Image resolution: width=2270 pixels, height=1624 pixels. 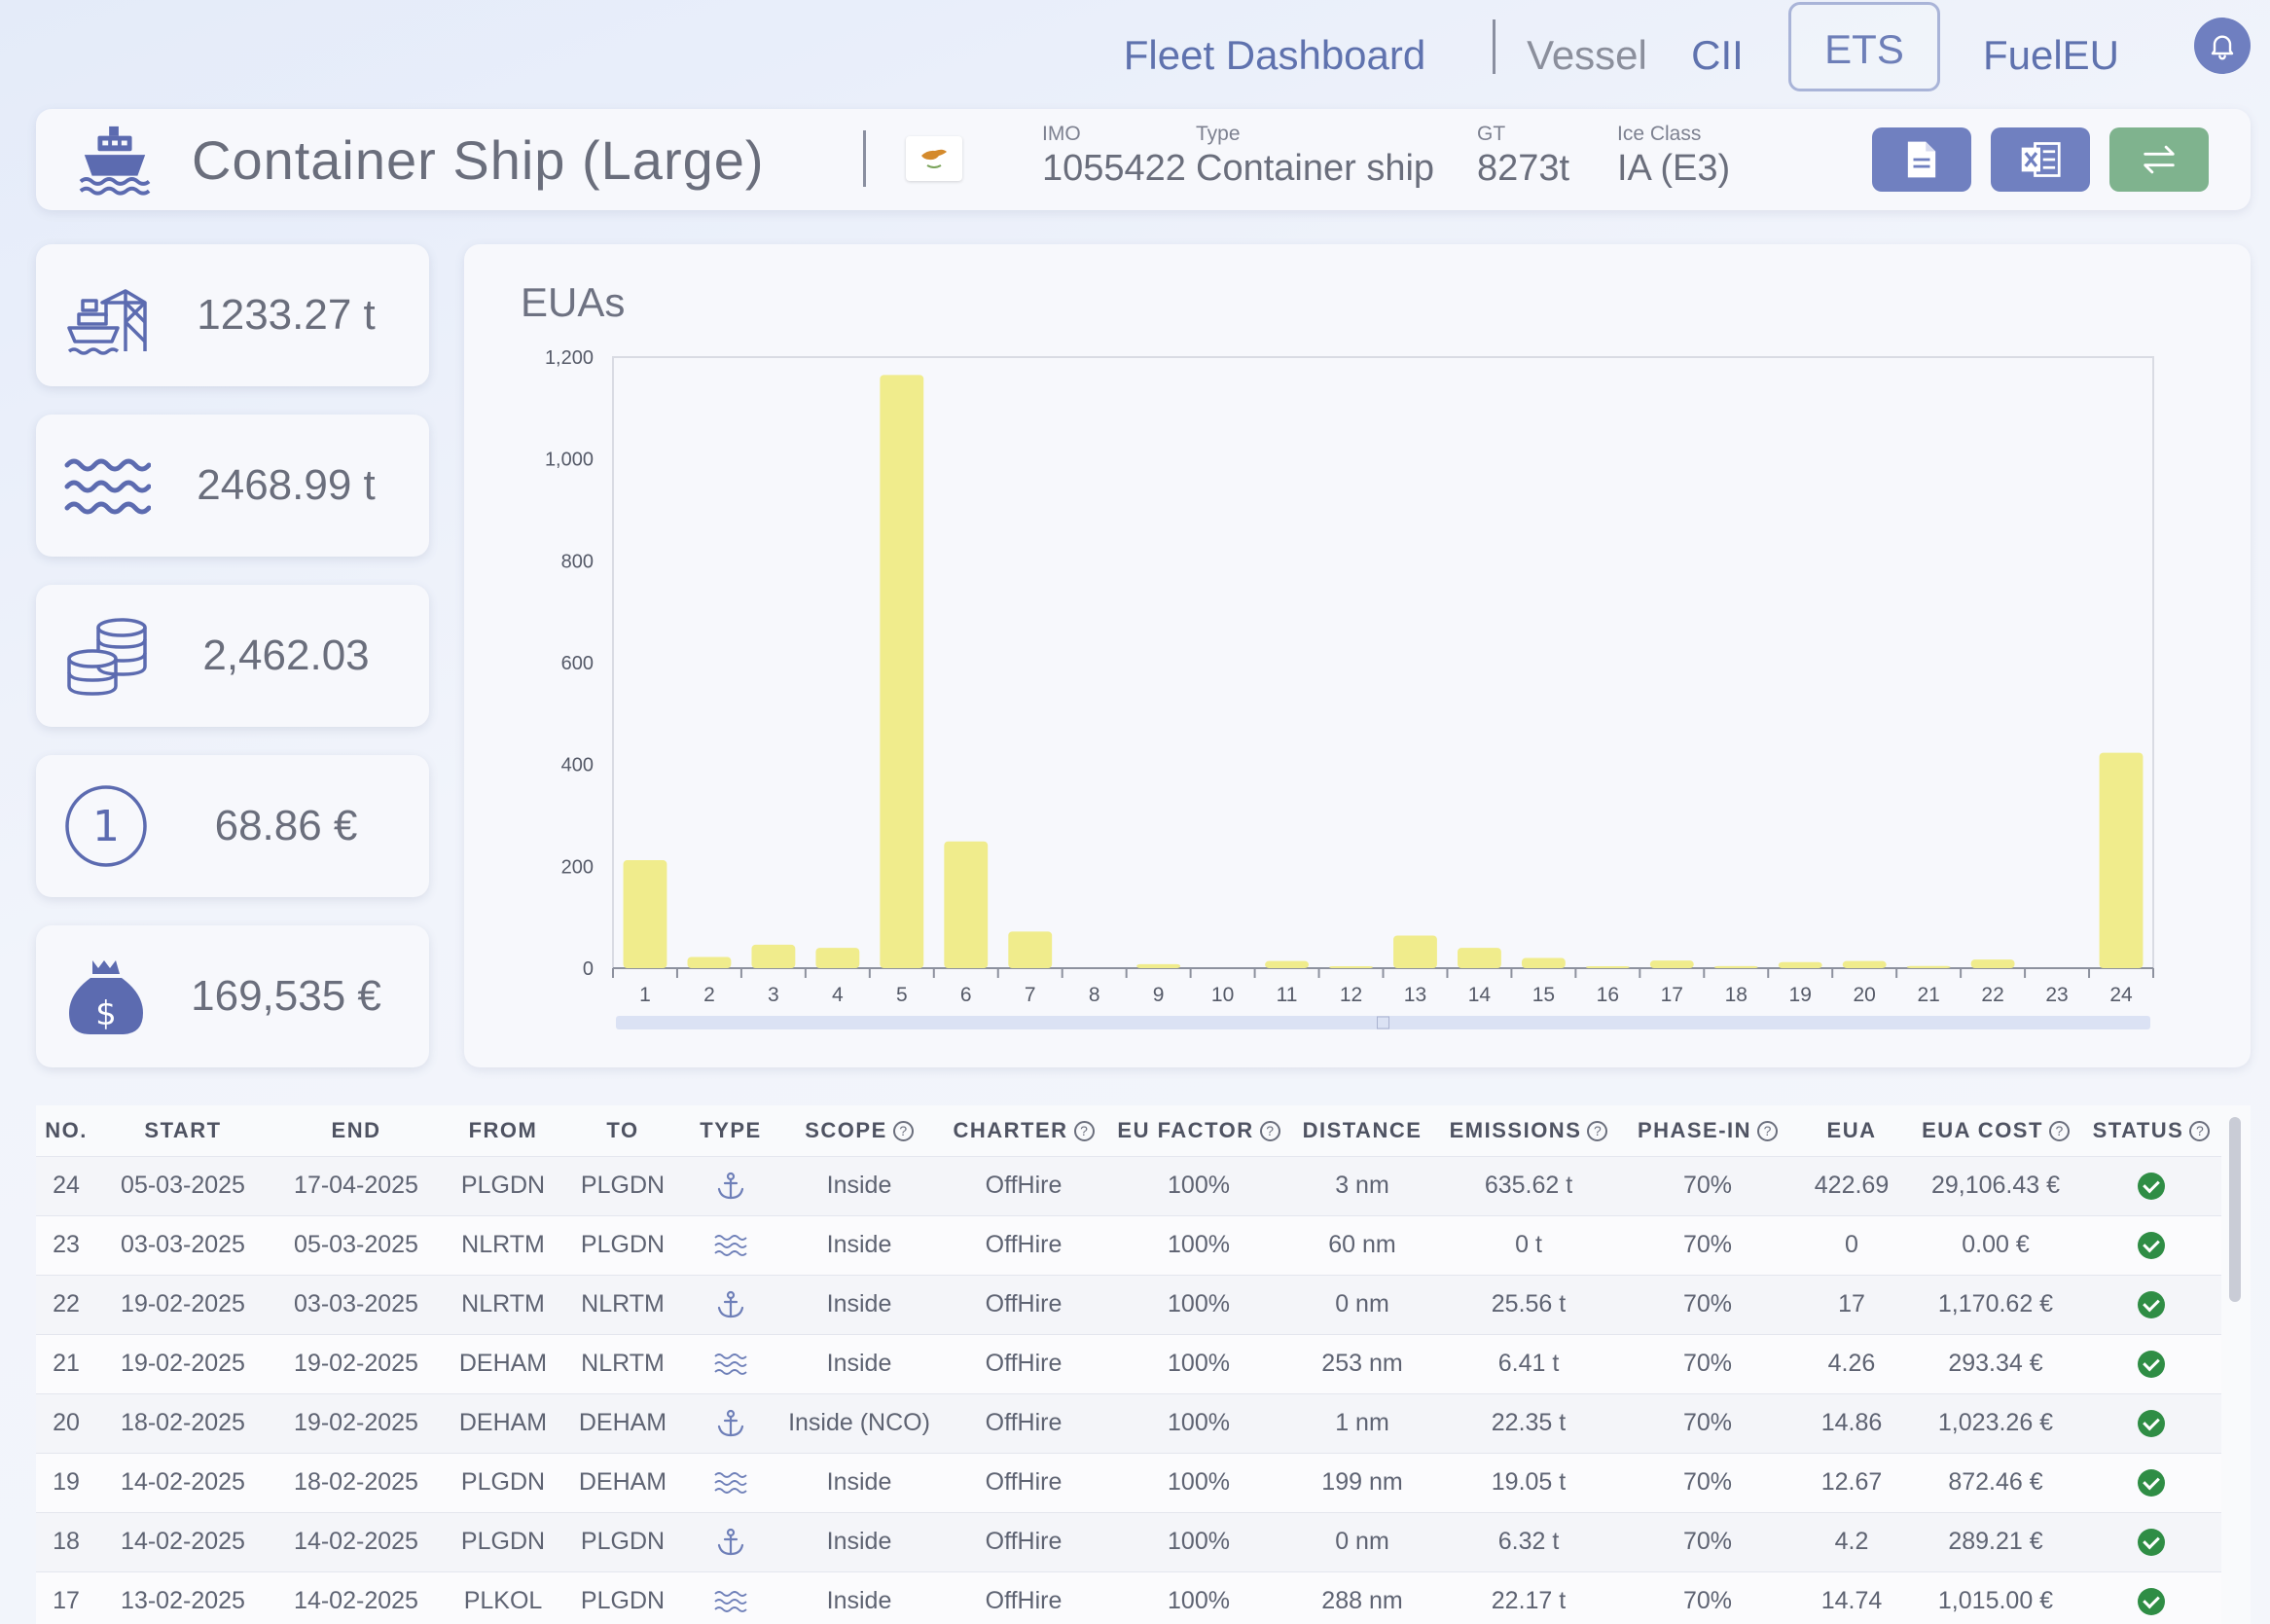 What do you see at coordinates (66, 1129) in the screenshot?
I see `col-header-no: NO.` at bounding box center [66, 1129].